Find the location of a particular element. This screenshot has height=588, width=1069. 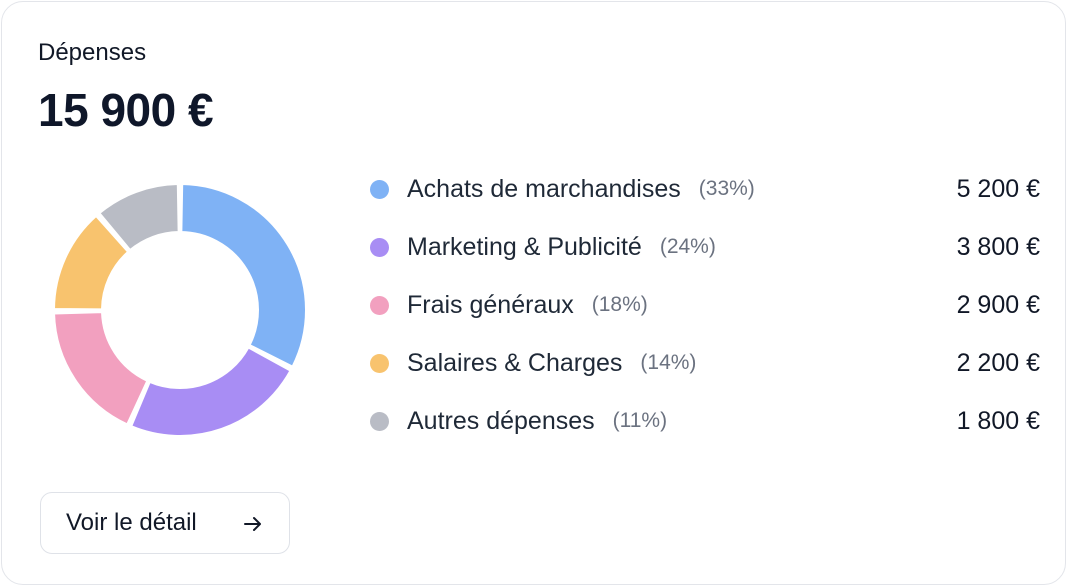

legend-percent: (11%) is located at coordinates (640, 420).